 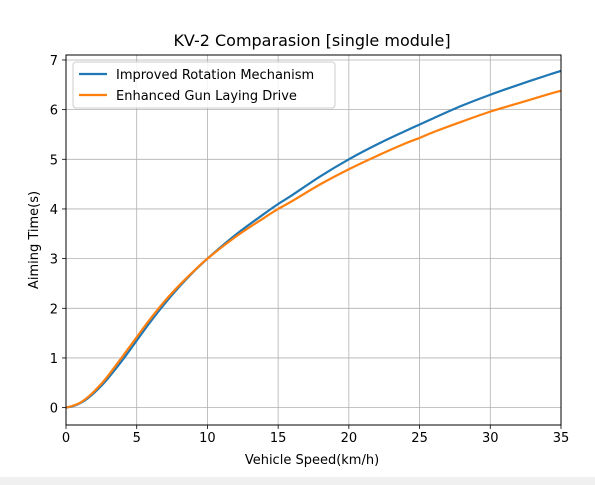 What do you see at coordinates (561, 438) in the screenshot?
I see `x-tick-label: 35` at bounding box center [561, 438].